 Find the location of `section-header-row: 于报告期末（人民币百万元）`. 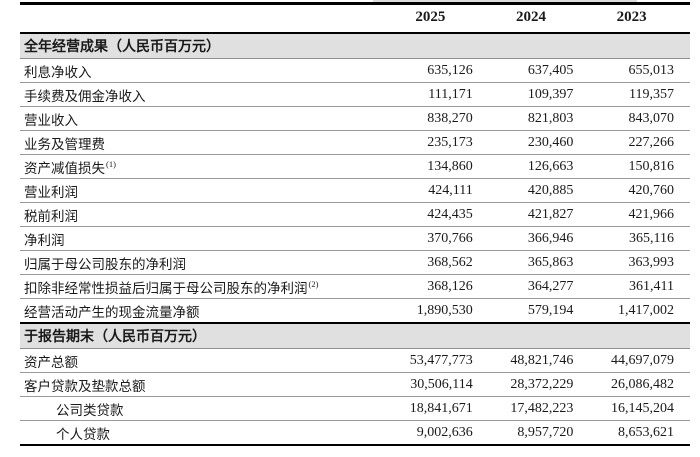

section-header-row: 于报告期末（人民币百万元） is located at coordinates (355, 335).